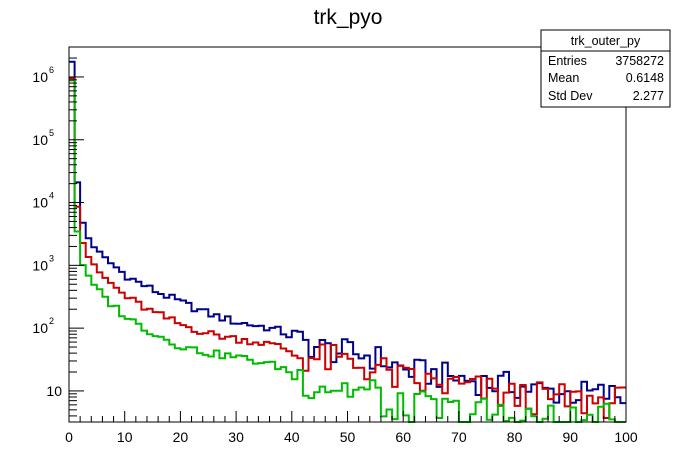 The height and width of the screenshot is (472, 696). What do you see at coordinates (567, 61) in the screenshot?
I see `stats-entries-label: Entries` at bounding box center [567, 61].